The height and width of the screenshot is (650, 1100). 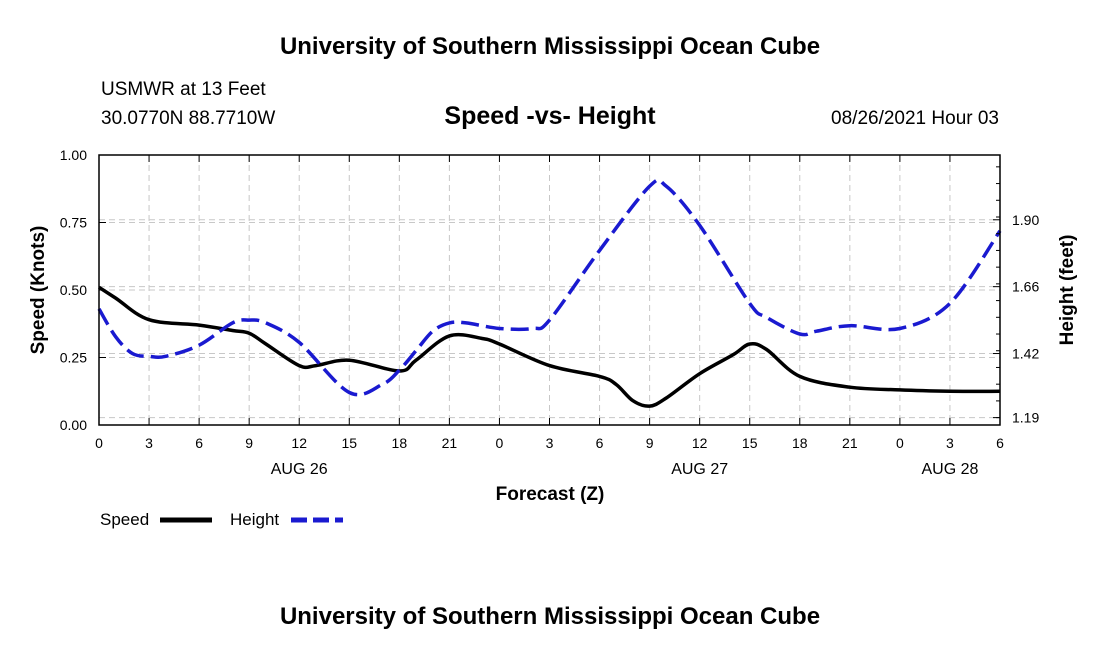 I want to click on y-left-tick-label: 0.00, so click(x=73, y=425).